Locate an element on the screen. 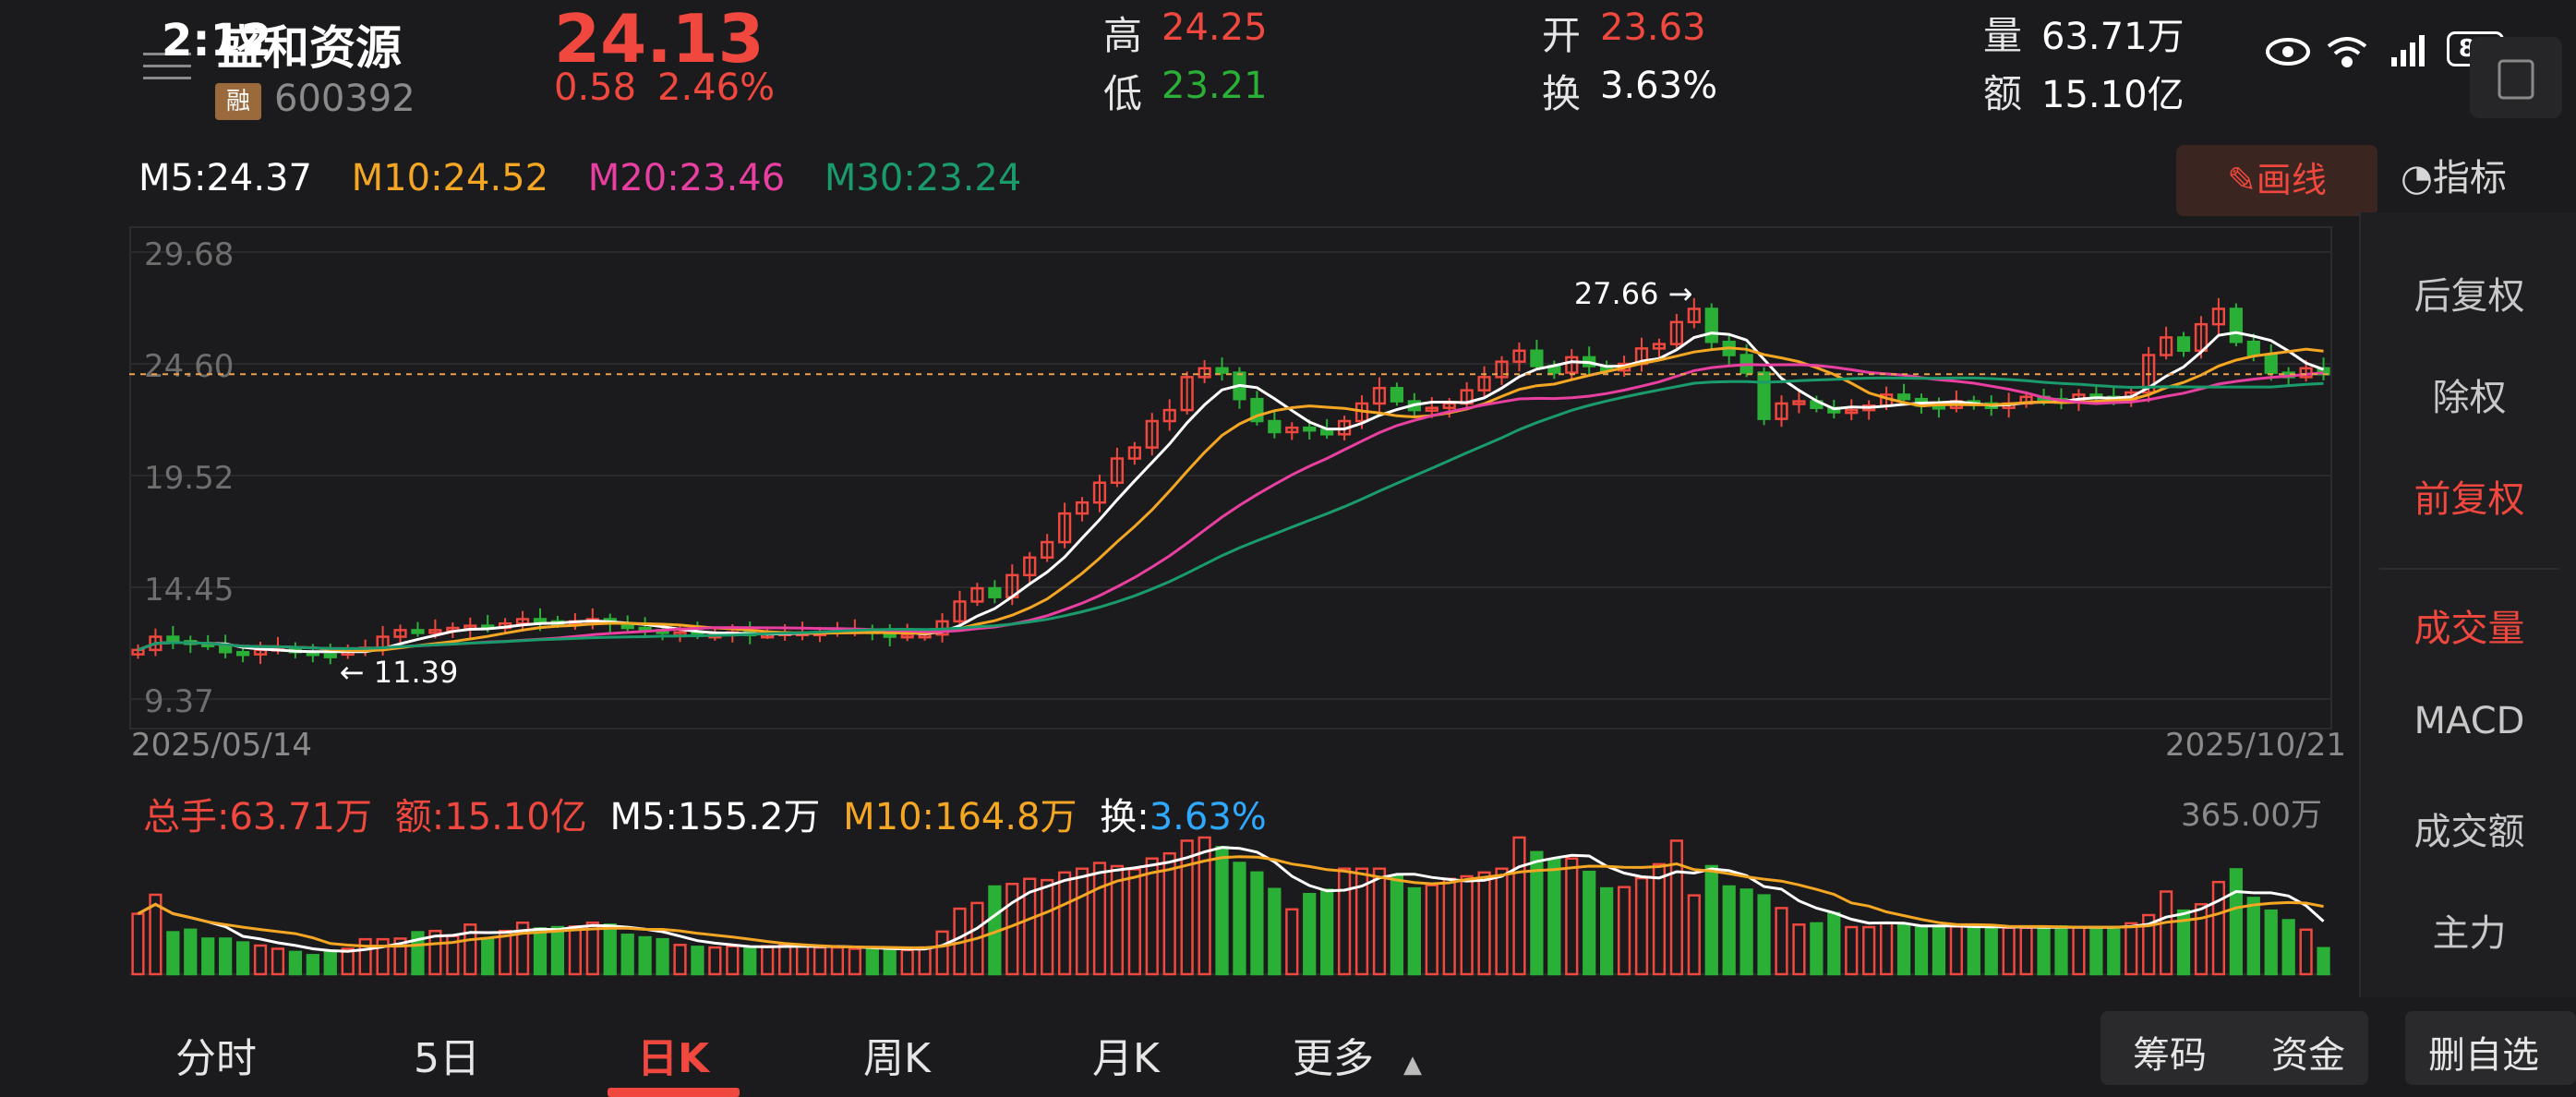 Image resolution: width=2576 pixels, height=1097 pixels. remove-watchlist-wrap is located at coordinates (2490, 1048).